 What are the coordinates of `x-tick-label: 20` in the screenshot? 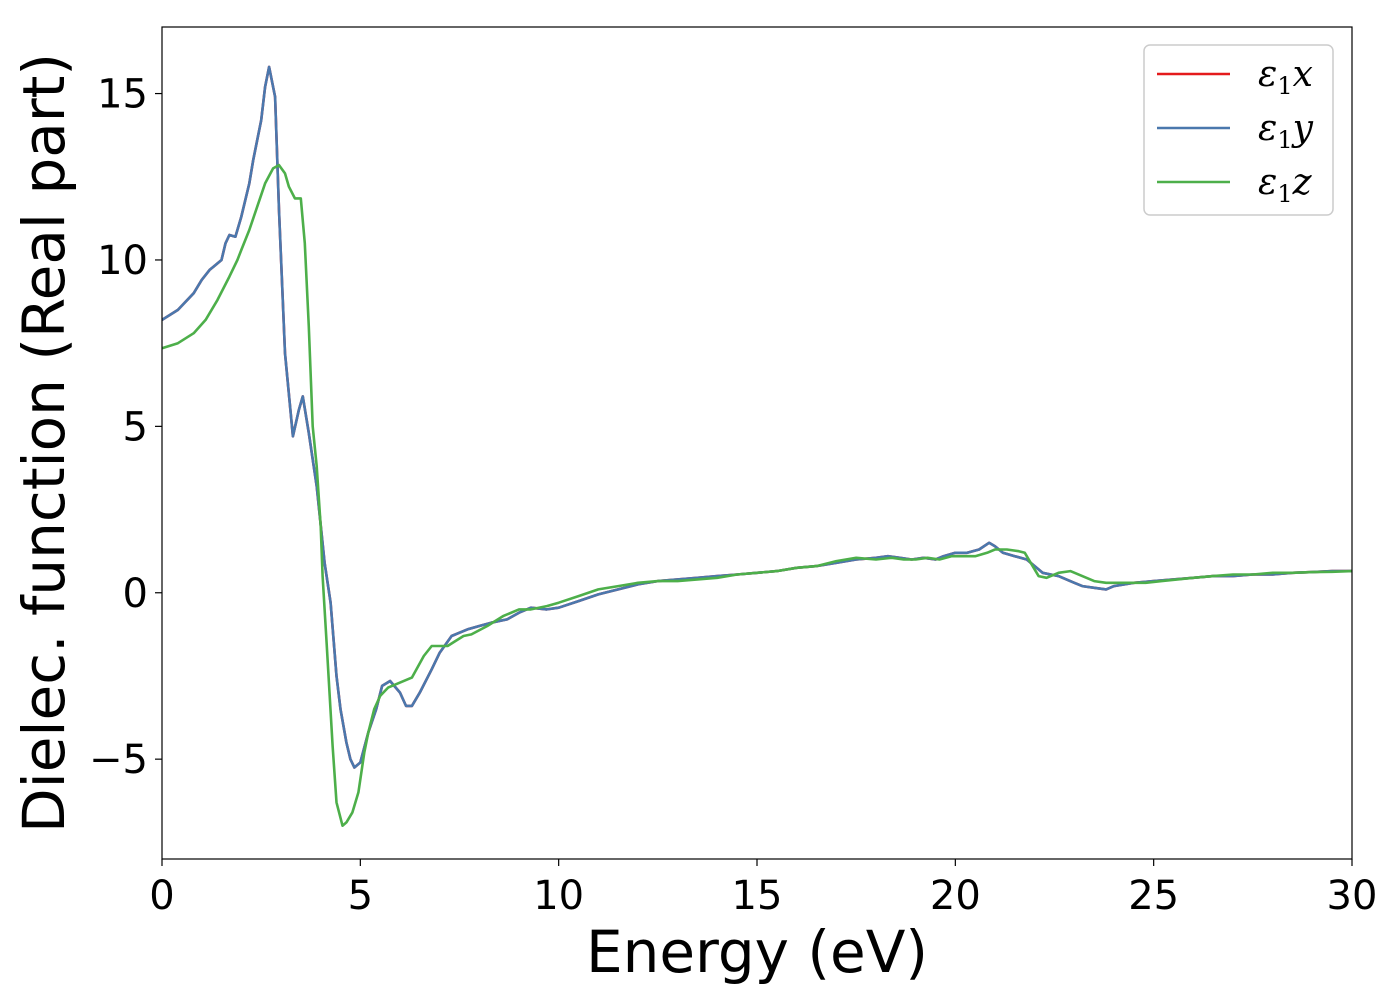 It's located at (955, 896).